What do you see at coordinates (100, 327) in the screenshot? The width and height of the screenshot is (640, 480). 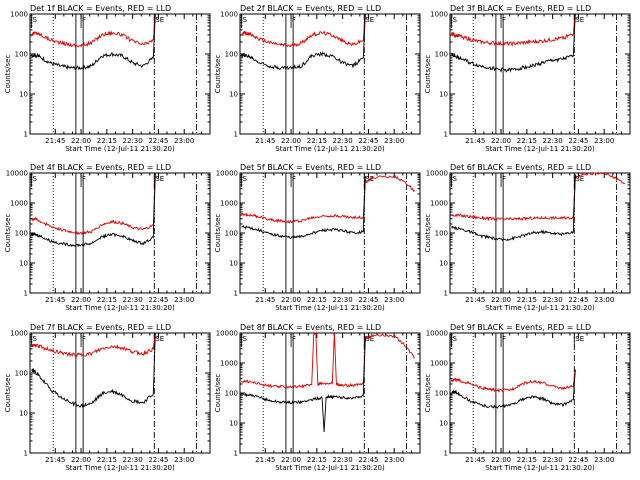 I see `chart-title: Det 7f BLACK = Events, RED = LLD` at bounding box center [100, 327].